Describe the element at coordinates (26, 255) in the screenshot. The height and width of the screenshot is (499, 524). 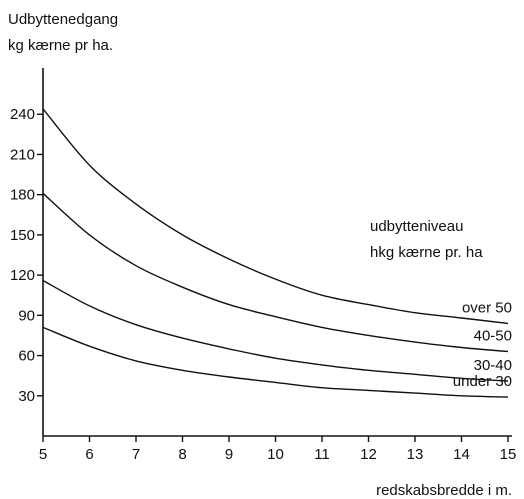
I see `y-axis-ticks: 30 60 90 120 150 180 210 240` at that location.